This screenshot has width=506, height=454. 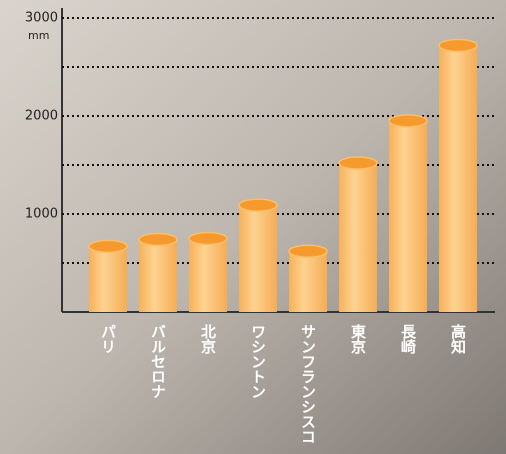 What do you see at coordinates (458, 339) in the screenshot?
I see `x-tick-label: 高知` at bounding box center [458, 339].